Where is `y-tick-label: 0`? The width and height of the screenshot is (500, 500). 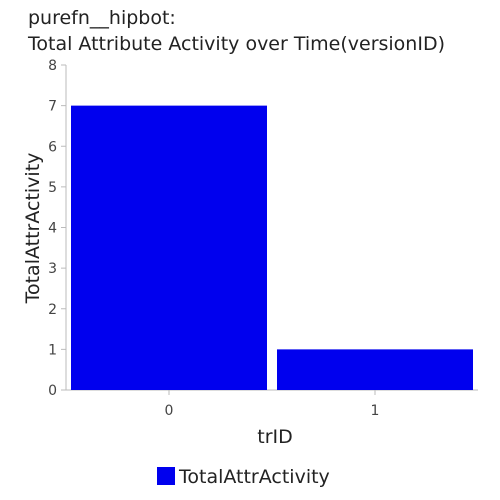 y-tick-label: 0 is located at coordinates (52, 391).